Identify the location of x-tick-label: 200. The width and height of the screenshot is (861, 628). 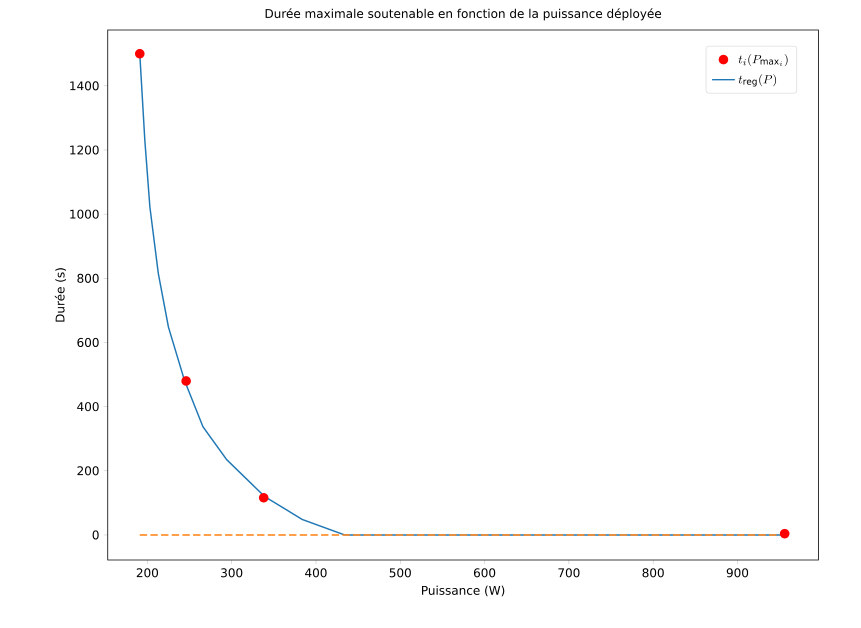
(147, 573).